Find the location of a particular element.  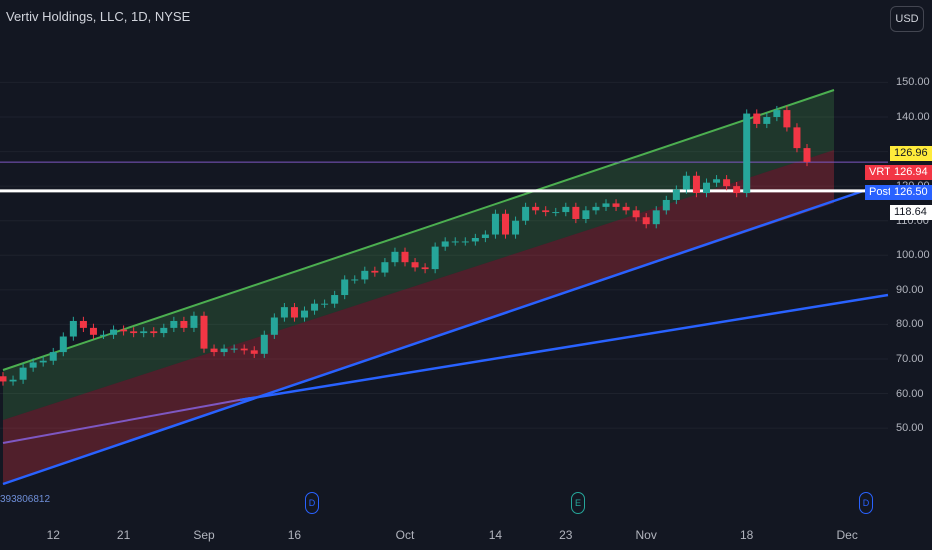

time-axis-tick: 23 is located at coordinates (566, 535).